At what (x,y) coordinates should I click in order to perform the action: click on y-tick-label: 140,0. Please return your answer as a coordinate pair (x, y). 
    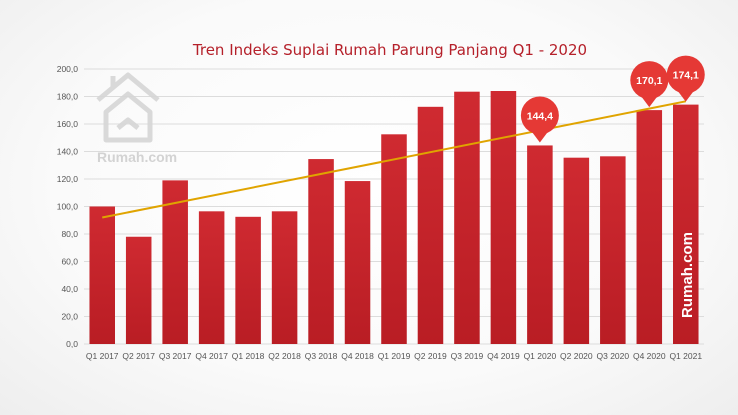
    Looking at the image, I should click on (68, 152).